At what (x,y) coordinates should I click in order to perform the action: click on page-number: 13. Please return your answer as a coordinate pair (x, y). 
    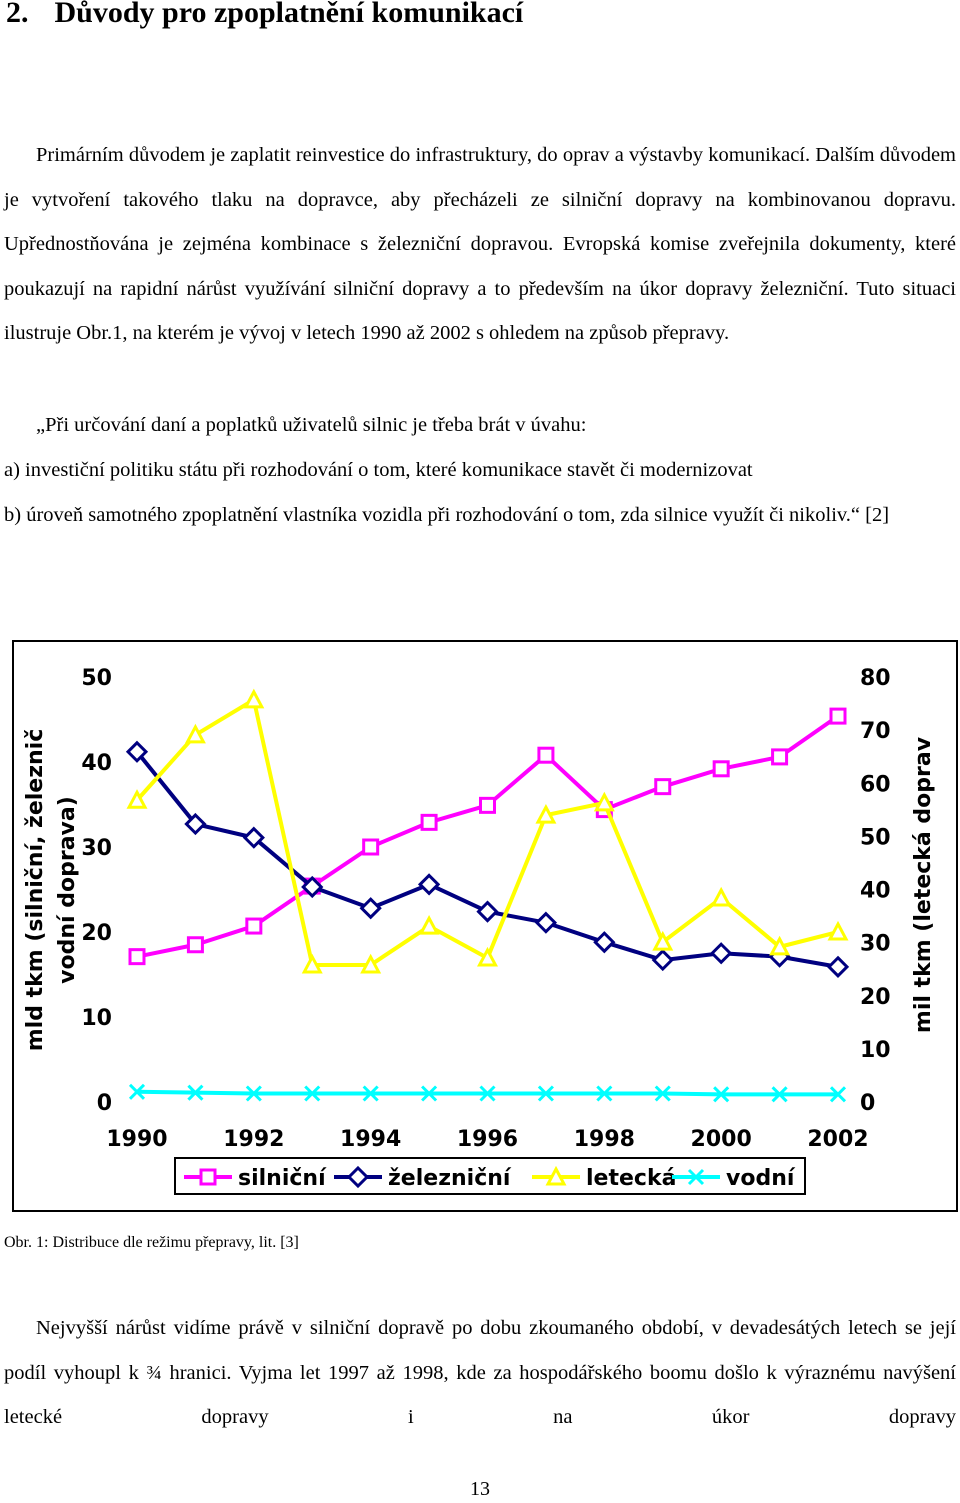
    Looking at the image, I should click on (480, 1489).